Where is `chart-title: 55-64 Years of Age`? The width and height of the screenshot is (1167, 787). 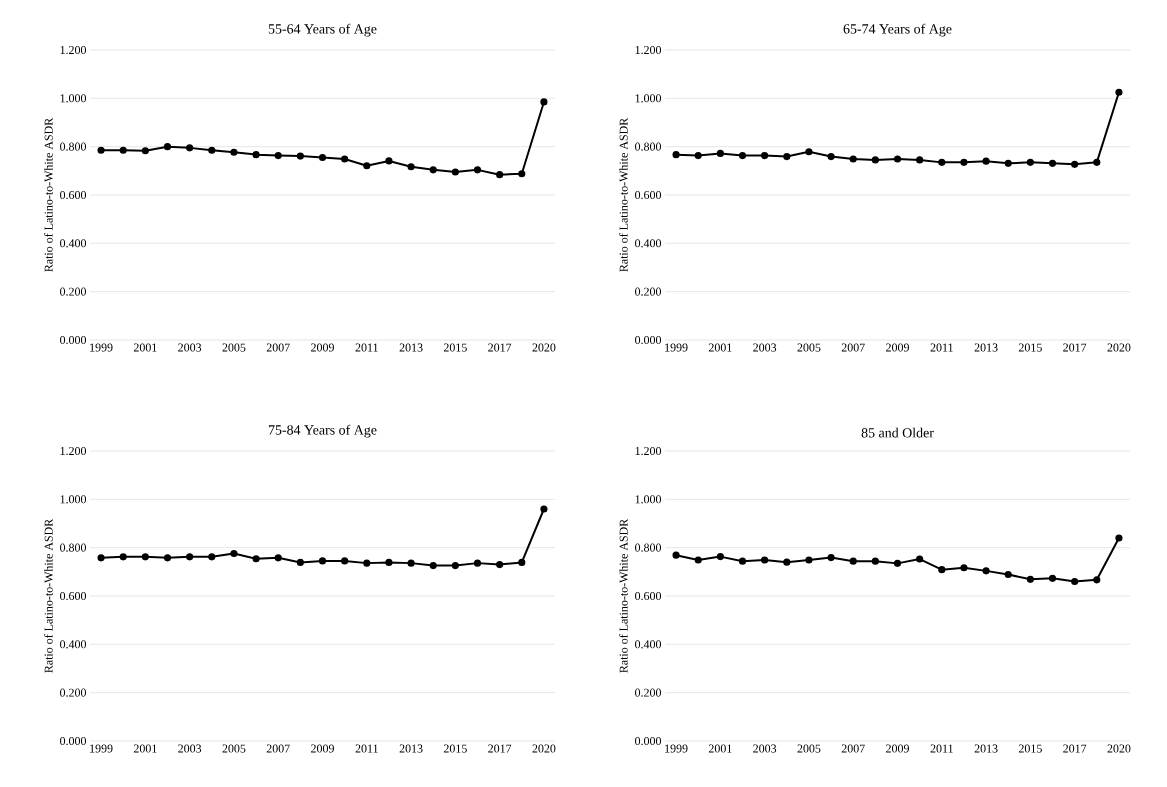
chart-title: 55-64 Years of Age is located at coordinates (322, 30).